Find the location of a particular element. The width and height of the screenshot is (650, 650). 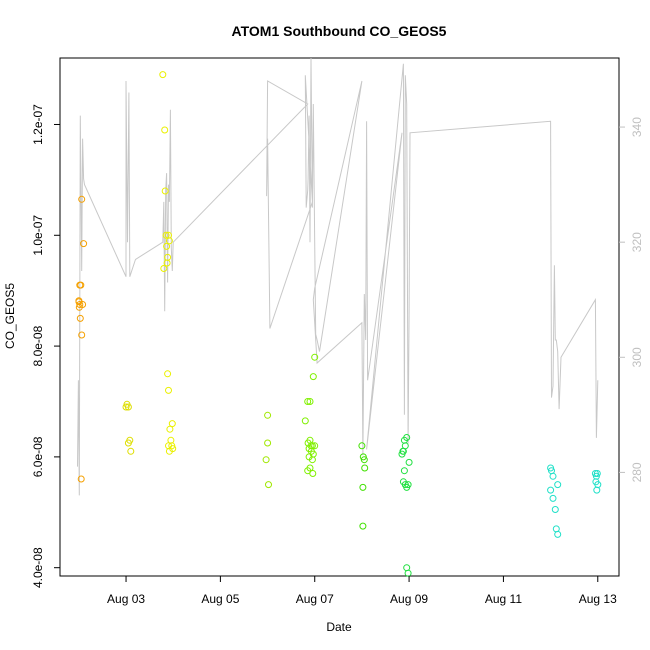

y-tick-label: 4.0e-08 is located at coordinates (38, 567).